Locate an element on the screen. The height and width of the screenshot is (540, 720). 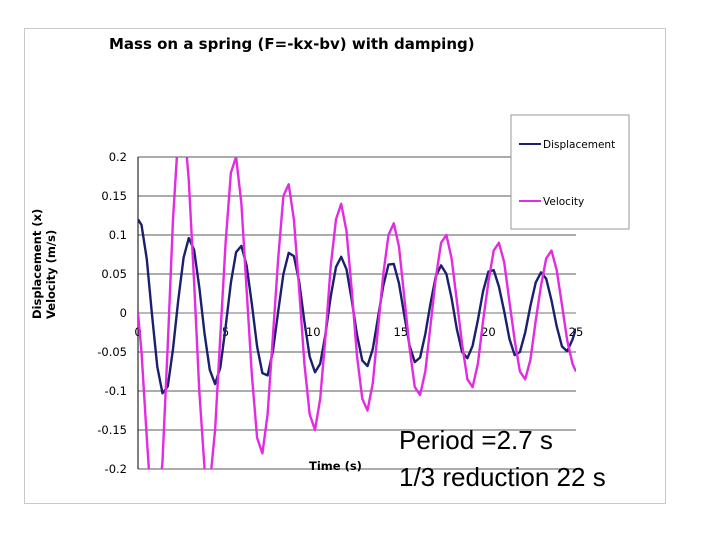
annotation-reduction: 1/3 reduction 22 s is located at coordinates (502, 477).